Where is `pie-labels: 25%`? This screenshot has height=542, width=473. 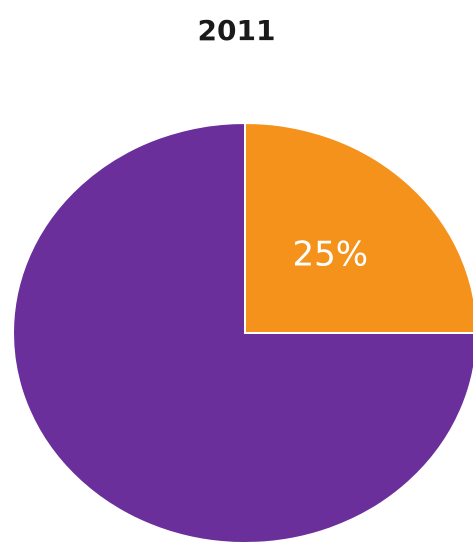 pie-labels: 25% is located at coordinates (331, 254).